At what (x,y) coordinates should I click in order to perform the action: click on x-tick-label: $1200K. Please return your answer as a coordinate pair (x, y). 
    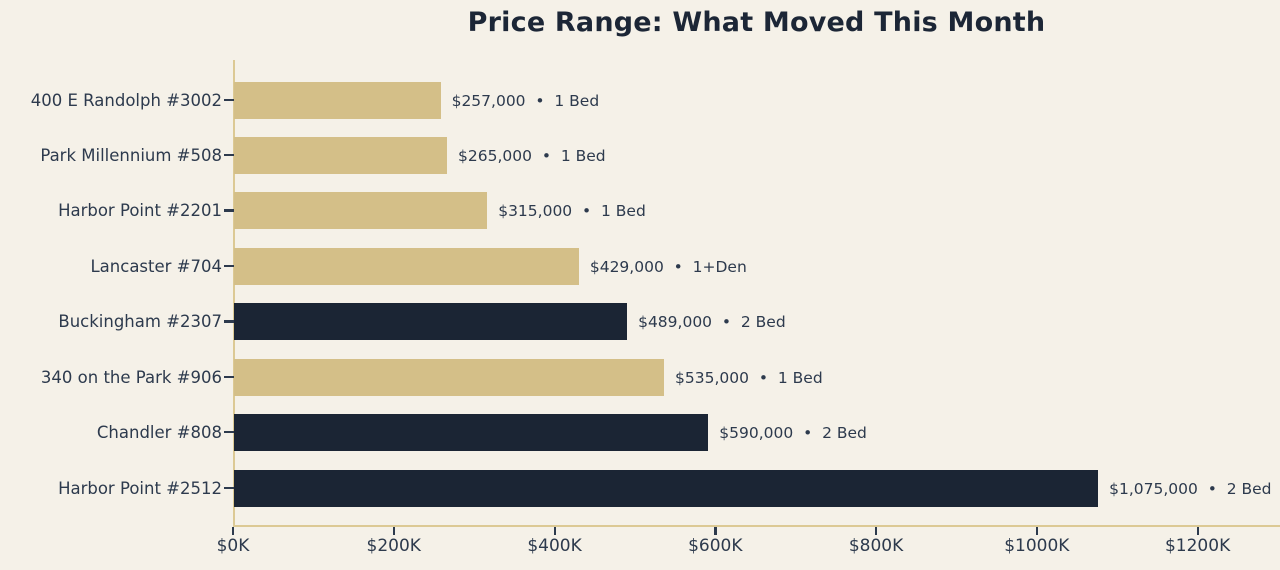
    Looking at the image, I should click on (1197, 546).